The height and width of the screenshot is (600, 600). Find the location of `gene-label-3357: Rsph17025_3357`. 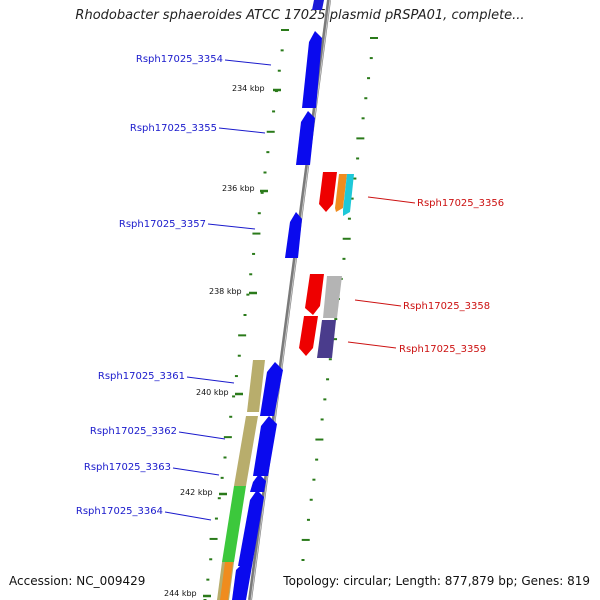

gene-label-3357: Rsph17025_3357 is located at coordinates (162, 224).